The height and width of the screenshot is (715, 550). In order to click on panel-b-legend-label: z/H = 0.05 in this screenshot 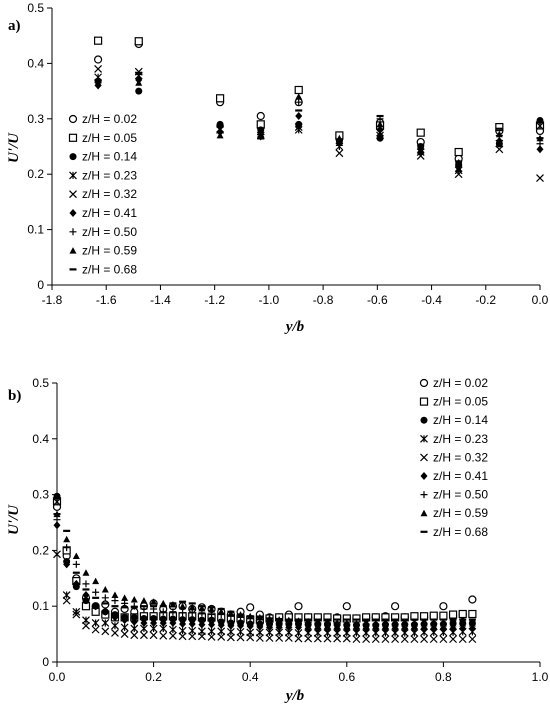, I will do `click(460, 402)`.